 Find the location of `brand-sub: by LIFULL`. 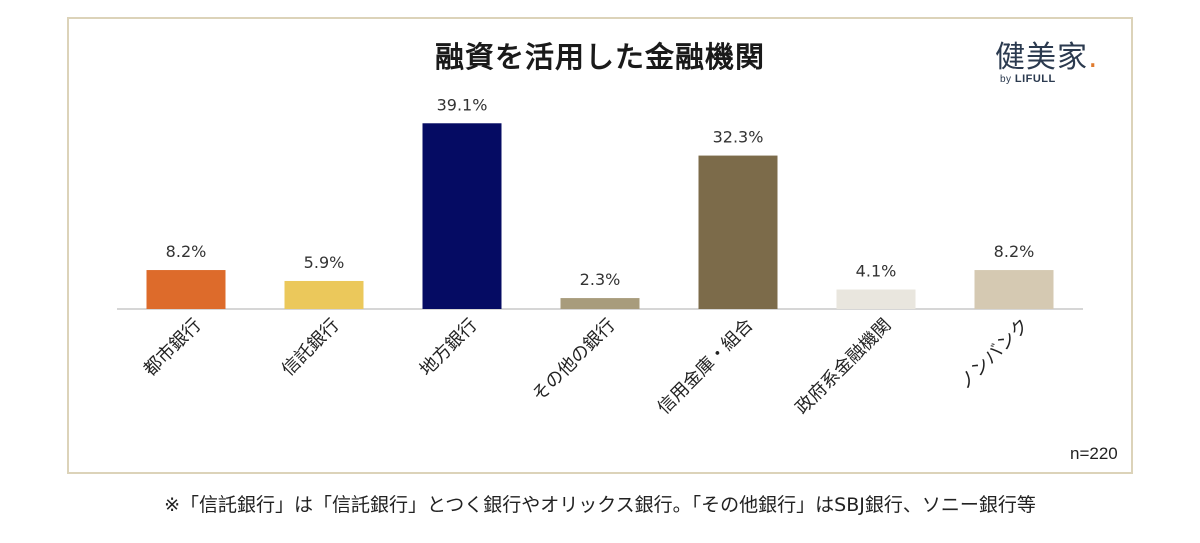

brand-sub: by LIFULL is located at coordinates (1028, 79).